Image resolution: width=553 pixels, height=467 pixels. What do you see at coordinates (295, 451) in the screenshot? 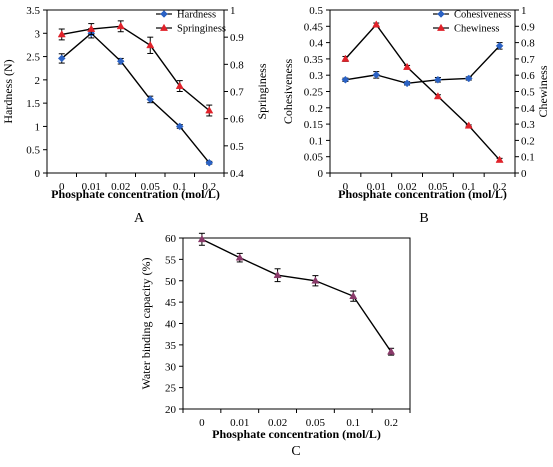
I see `panel-letter: C` at bounding box center [295, 451].